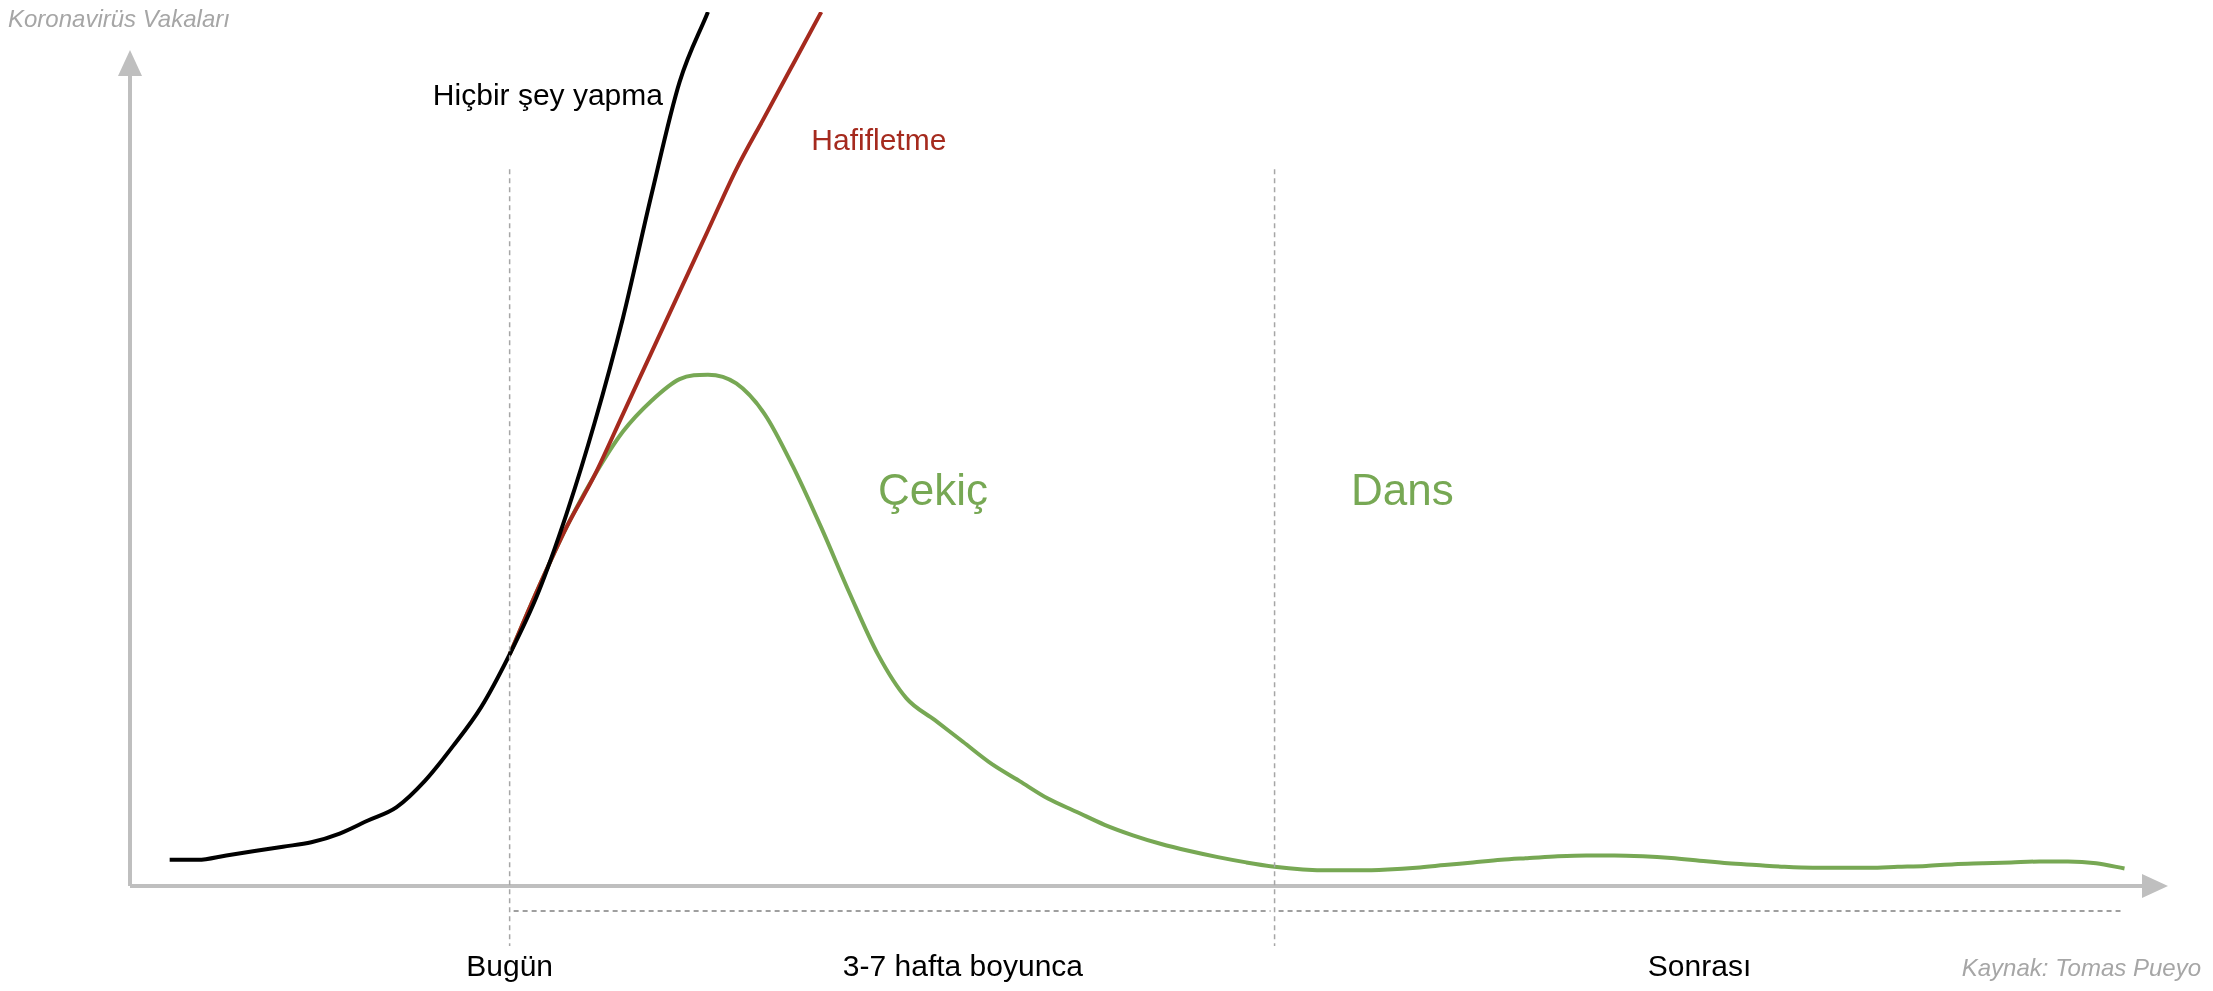  Describe the element at coordinates (932, 489) in the screenshot. I see `annotation: Çekiç` at that location.